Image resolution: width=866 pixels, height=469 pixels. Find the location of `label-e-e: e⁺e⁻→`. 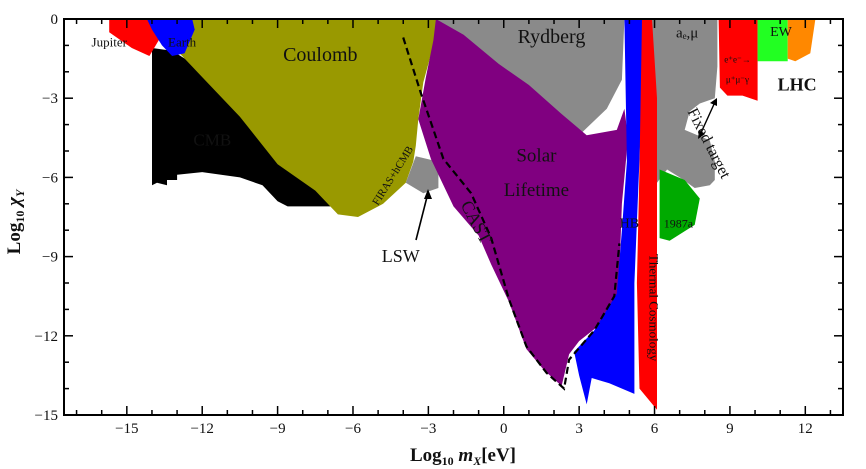

label-e-e: e⁺e⁻→ is located at coordinates (737, 60).